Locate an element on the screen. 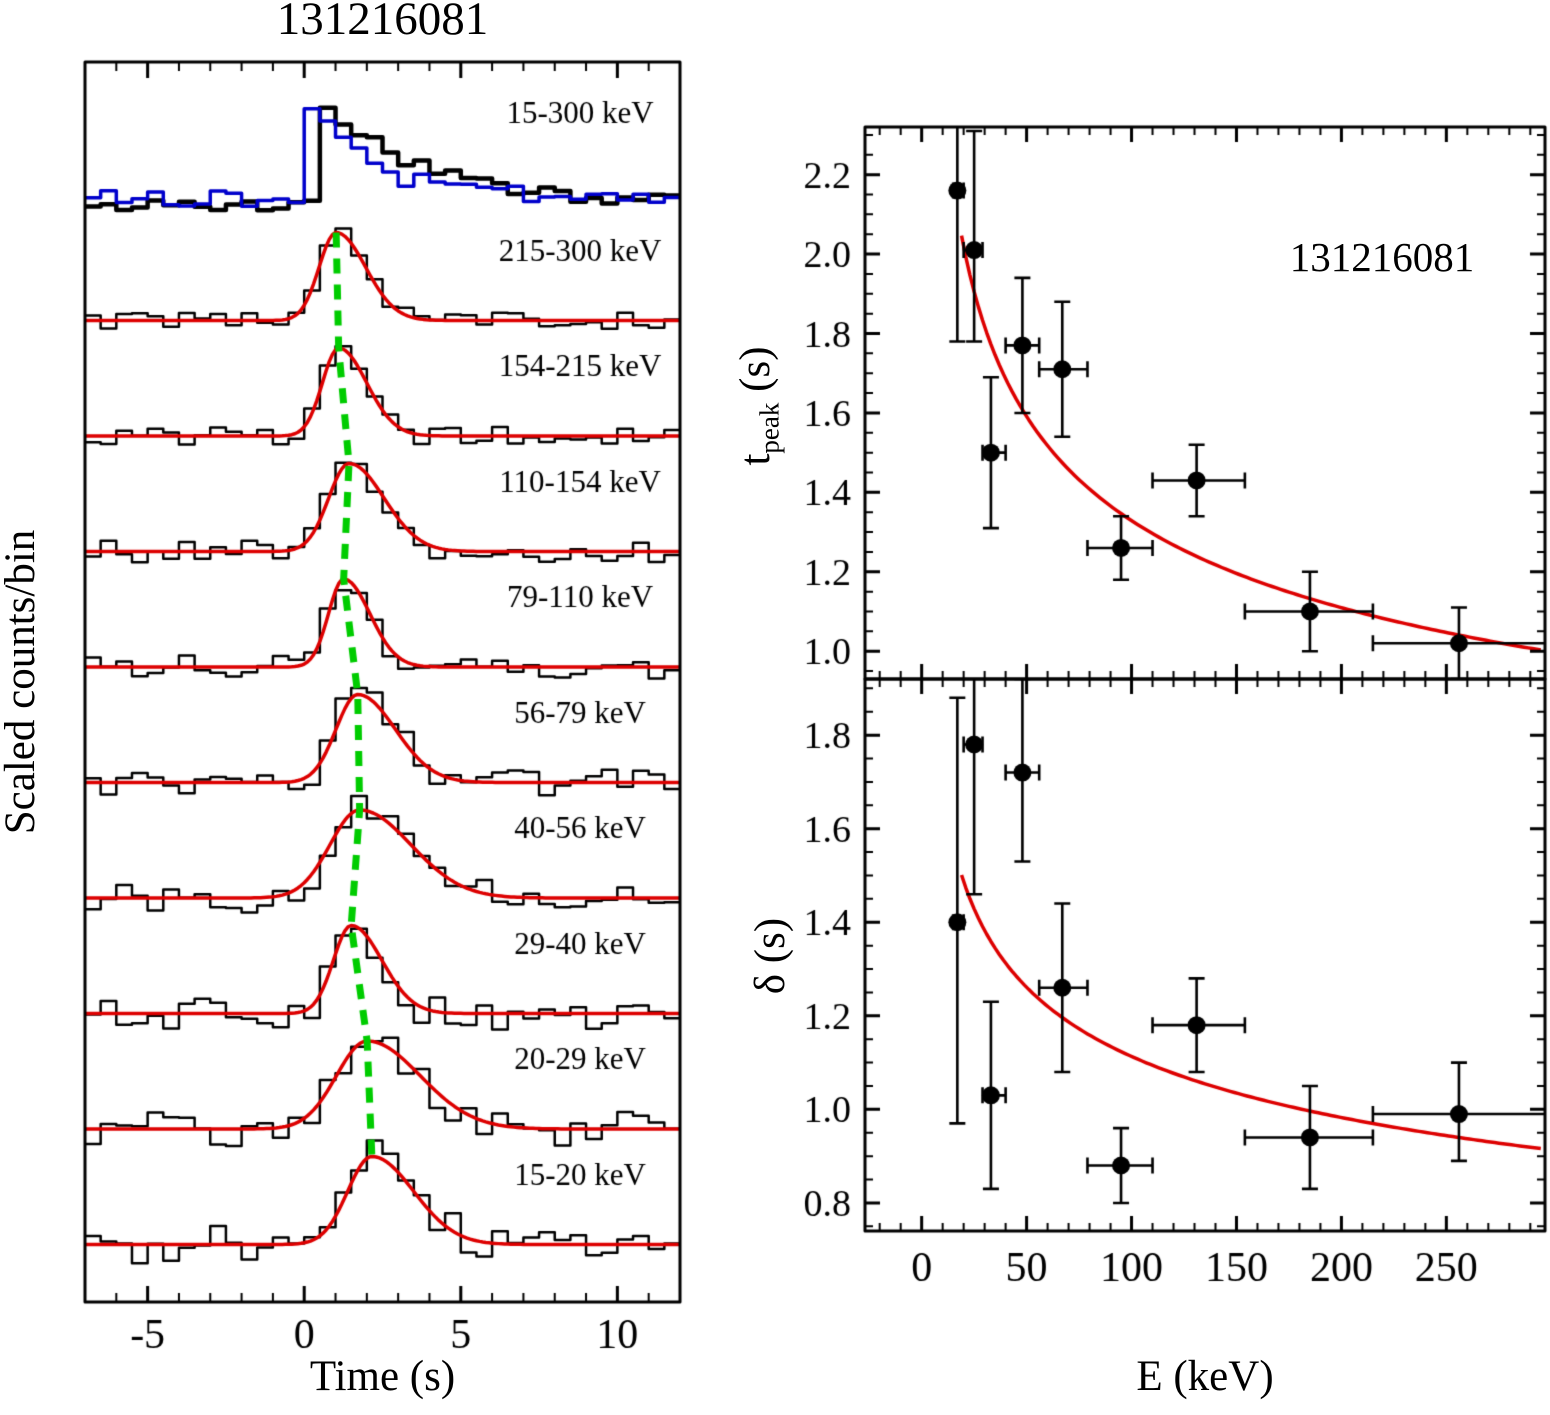 The image size is (1550, 1415). delta-yaxis-label: δ (s) is located at coordinates (770, 956).